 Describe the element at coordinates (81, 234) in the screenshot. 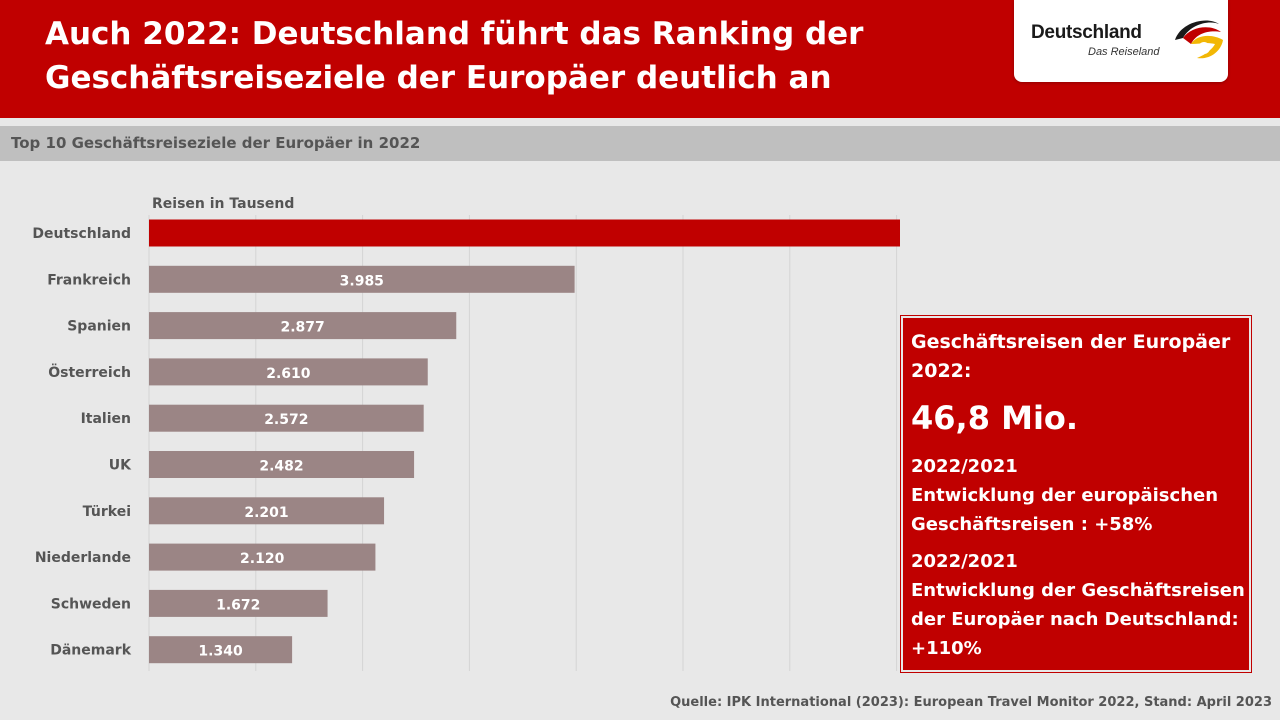

I see `category-label: Deutschland` at that location.